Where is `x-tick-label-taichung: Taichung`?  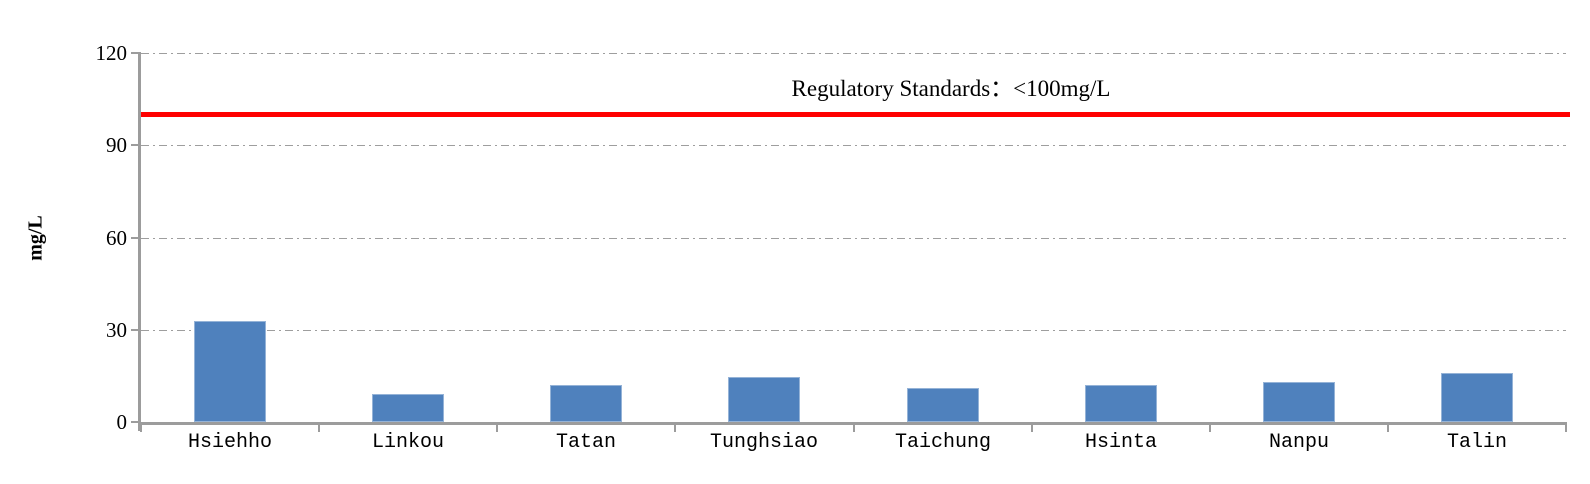
x-tick-label-taichung: Taichung is located at coordinates (942, 442).